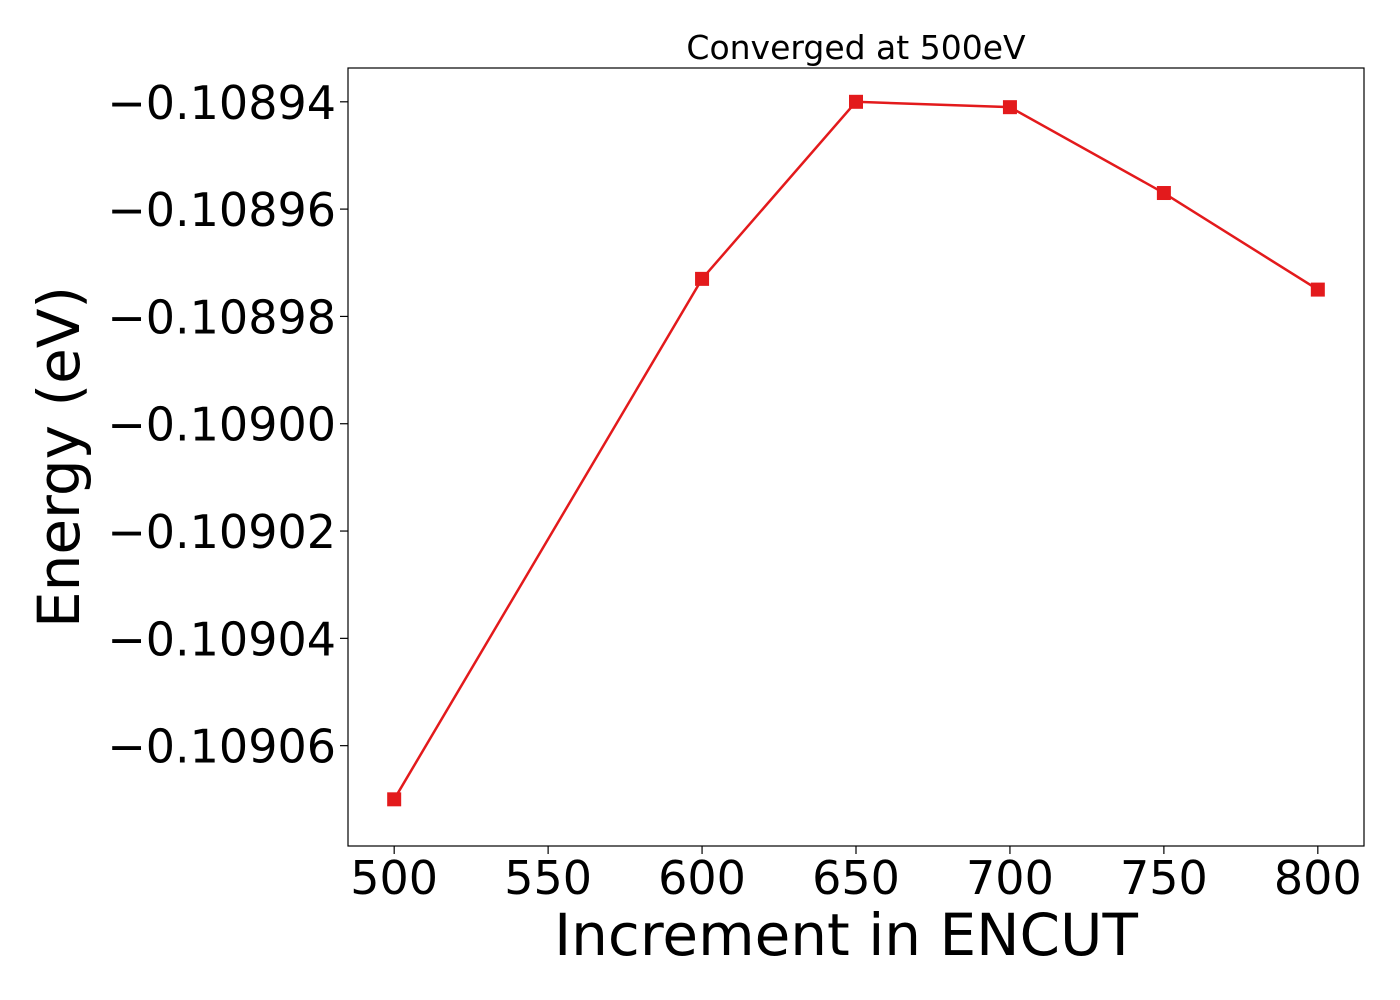 The image size is (1400, 1000). I want to click on x-tick-label: 600, so click(702, 878).